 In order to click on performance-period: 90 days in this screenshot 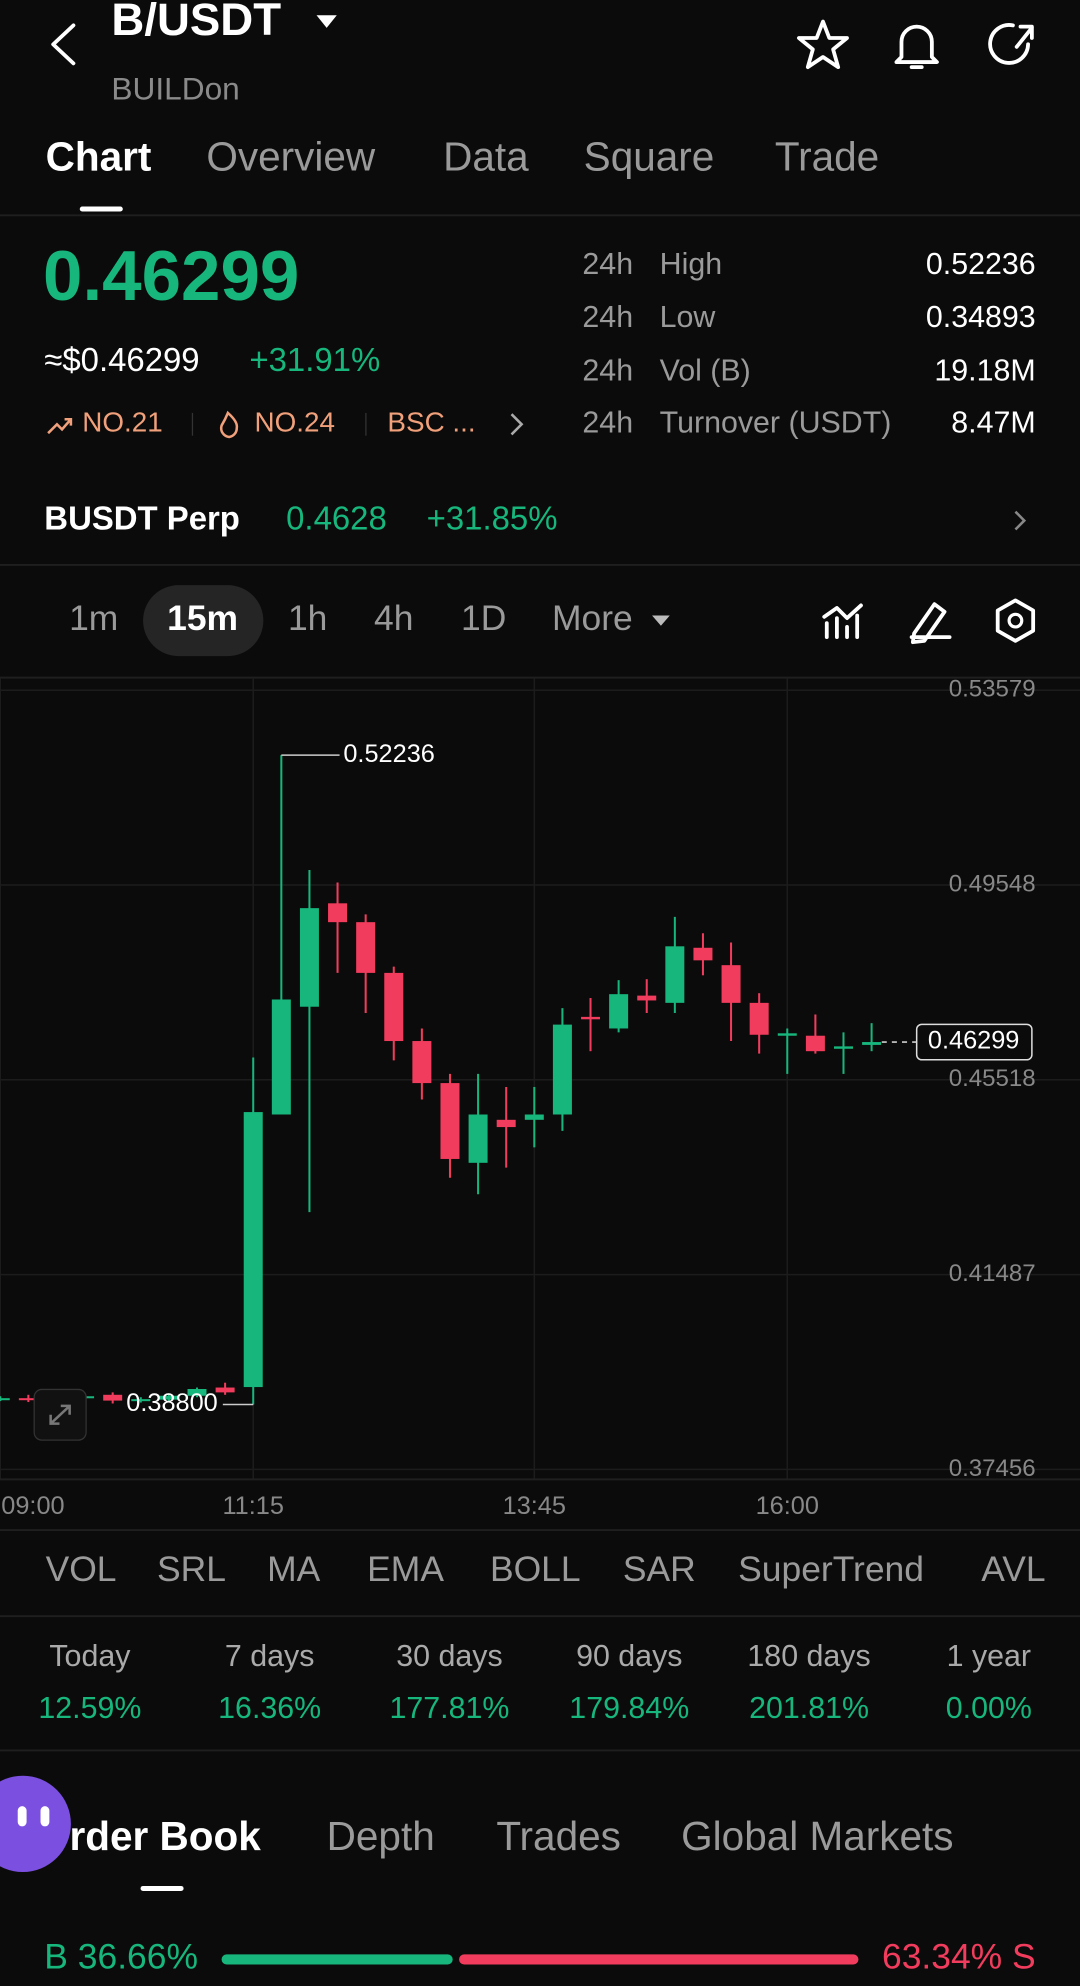, I will do `click(629, 1656)`.